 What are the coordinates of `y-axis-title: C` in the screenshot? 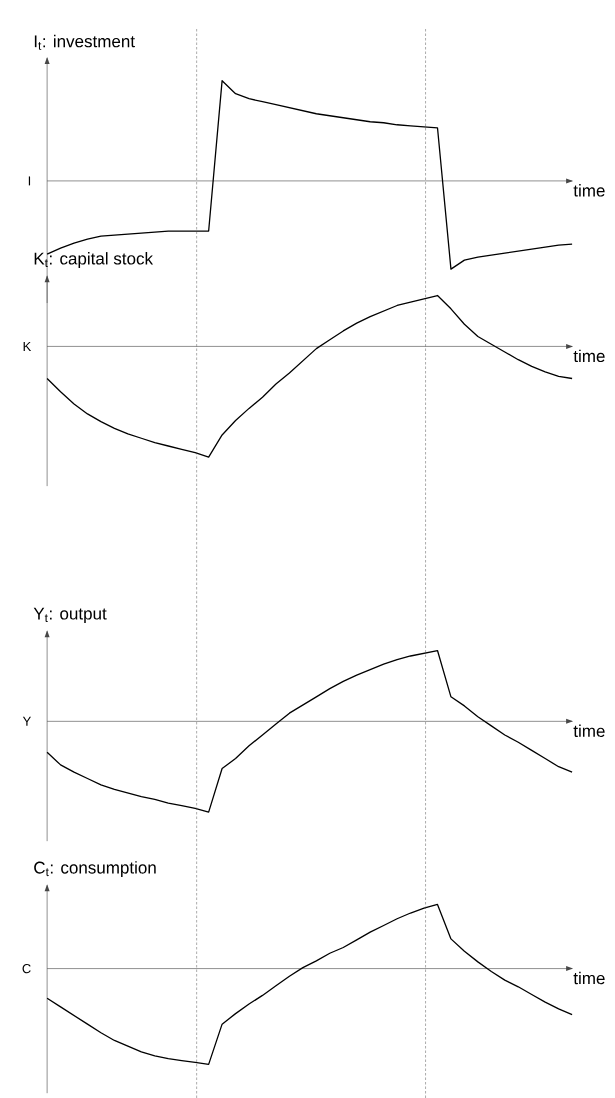 It's located at (26, 968).